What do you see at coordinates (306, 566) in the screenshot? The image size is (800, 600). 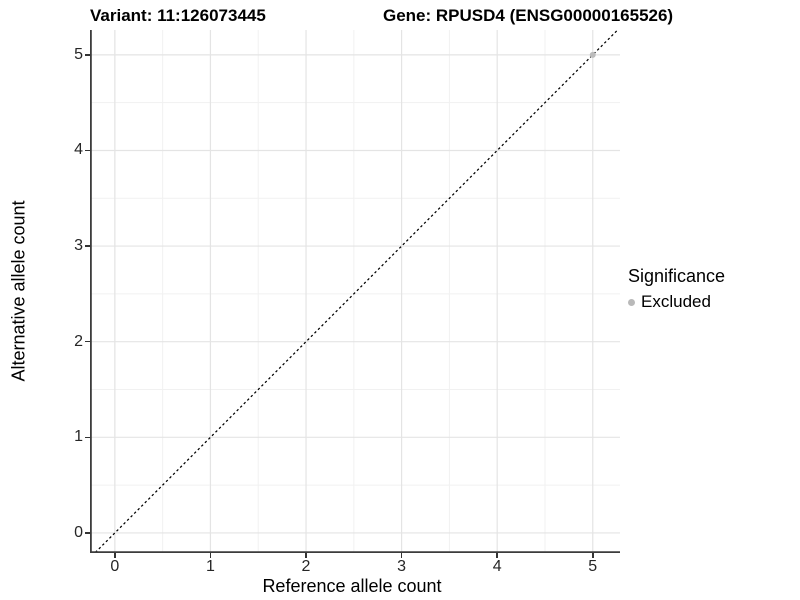 I see `x-tick-label: 2` at bounding box center [306, 566].